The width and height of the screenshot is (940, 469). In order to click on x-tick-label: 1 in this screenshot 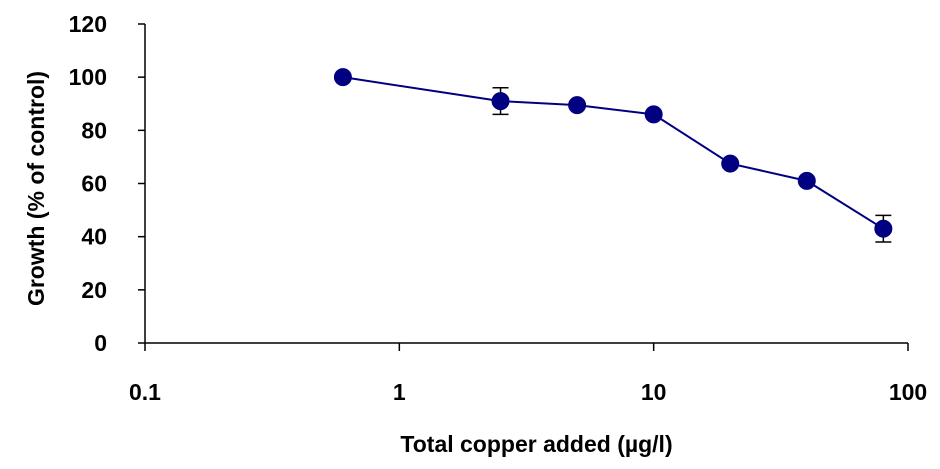, I will do `click(399, 392)`.